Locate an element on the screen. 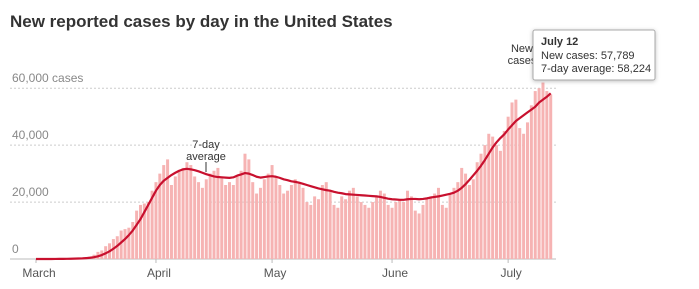 This screenshot has height=289, width=699. y-tick-label: 0 is located at coordinates (15, 249).